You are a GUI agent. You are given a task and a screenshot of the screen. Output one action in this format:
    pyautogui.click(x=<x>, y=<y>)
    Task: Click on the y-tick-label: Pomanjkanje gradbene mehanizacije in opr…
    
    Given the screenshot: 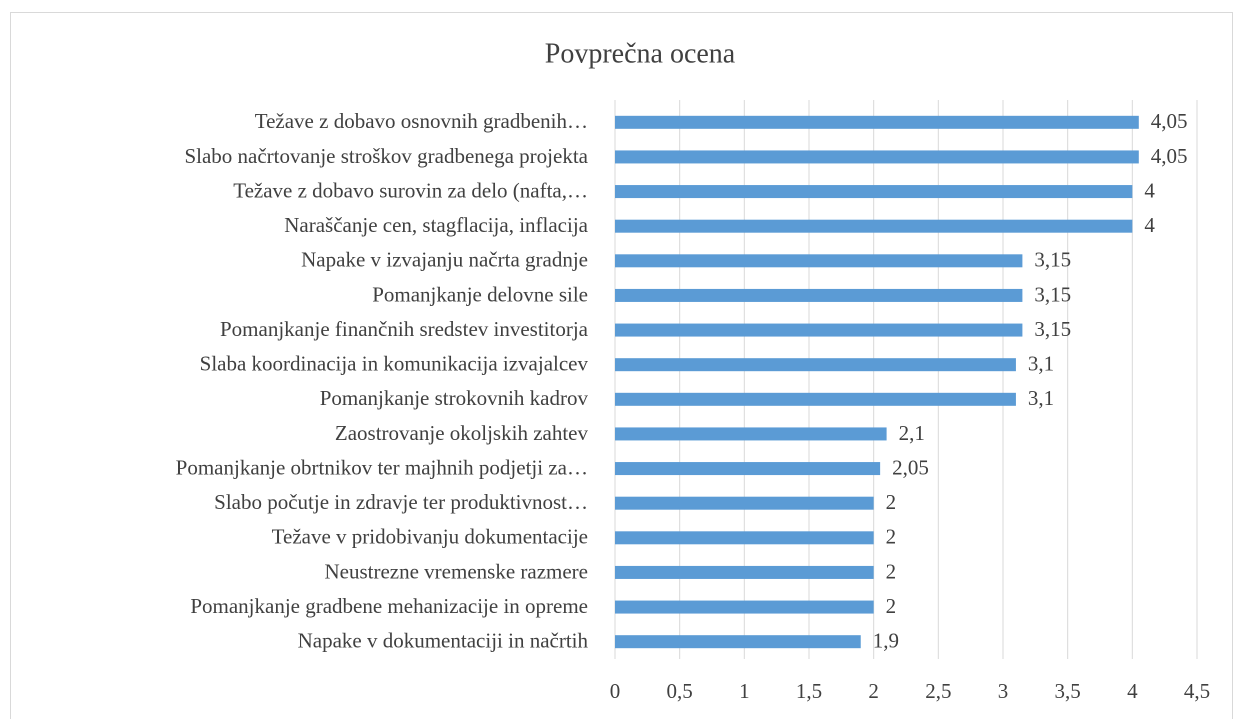 What is the action you would take?
    pyautogui.click(x=389, y=606)
    